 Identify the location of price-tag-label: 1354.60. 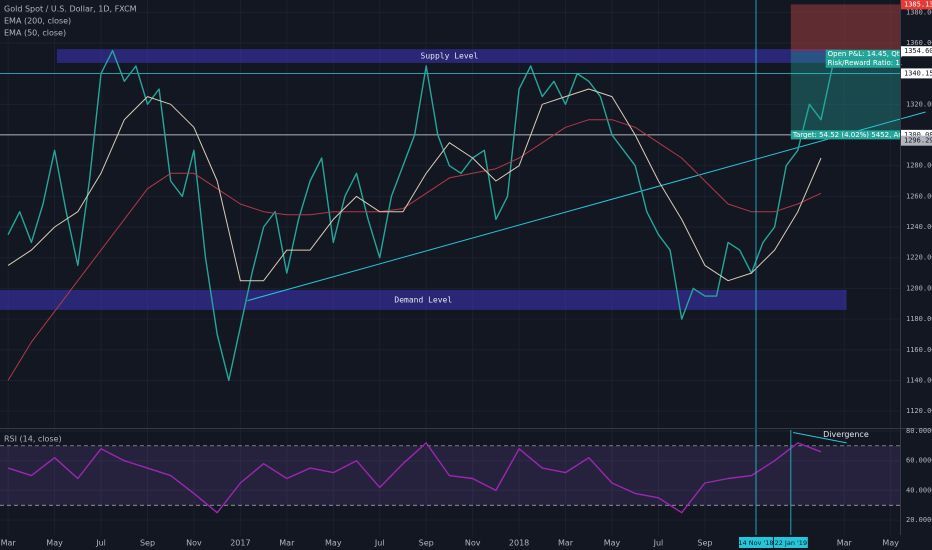
(918, 51).